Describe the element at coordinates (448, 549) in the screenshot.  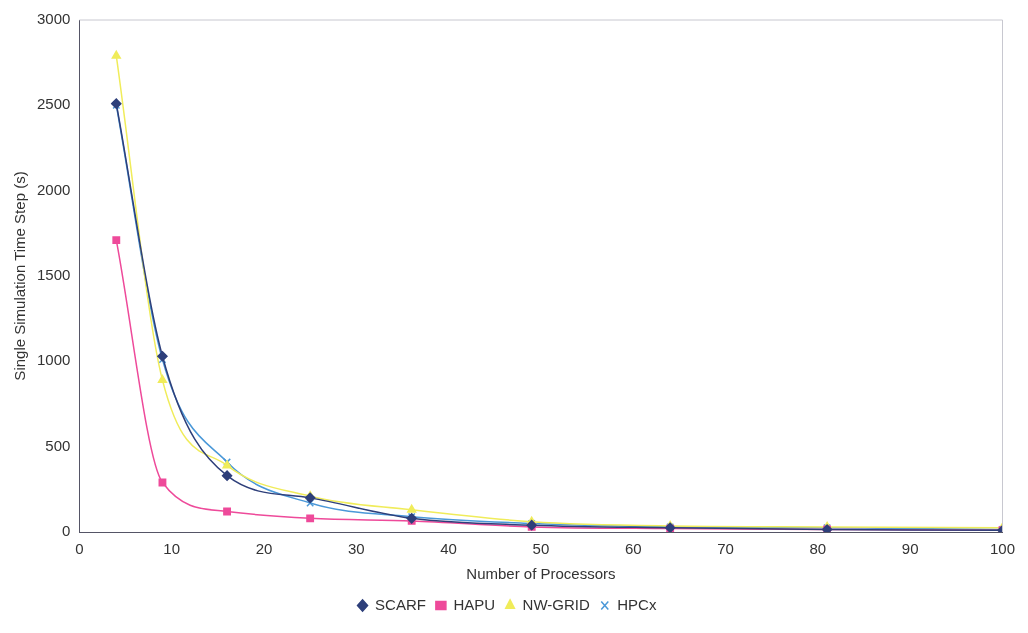
I see `x-tick-label: 40` at that location.